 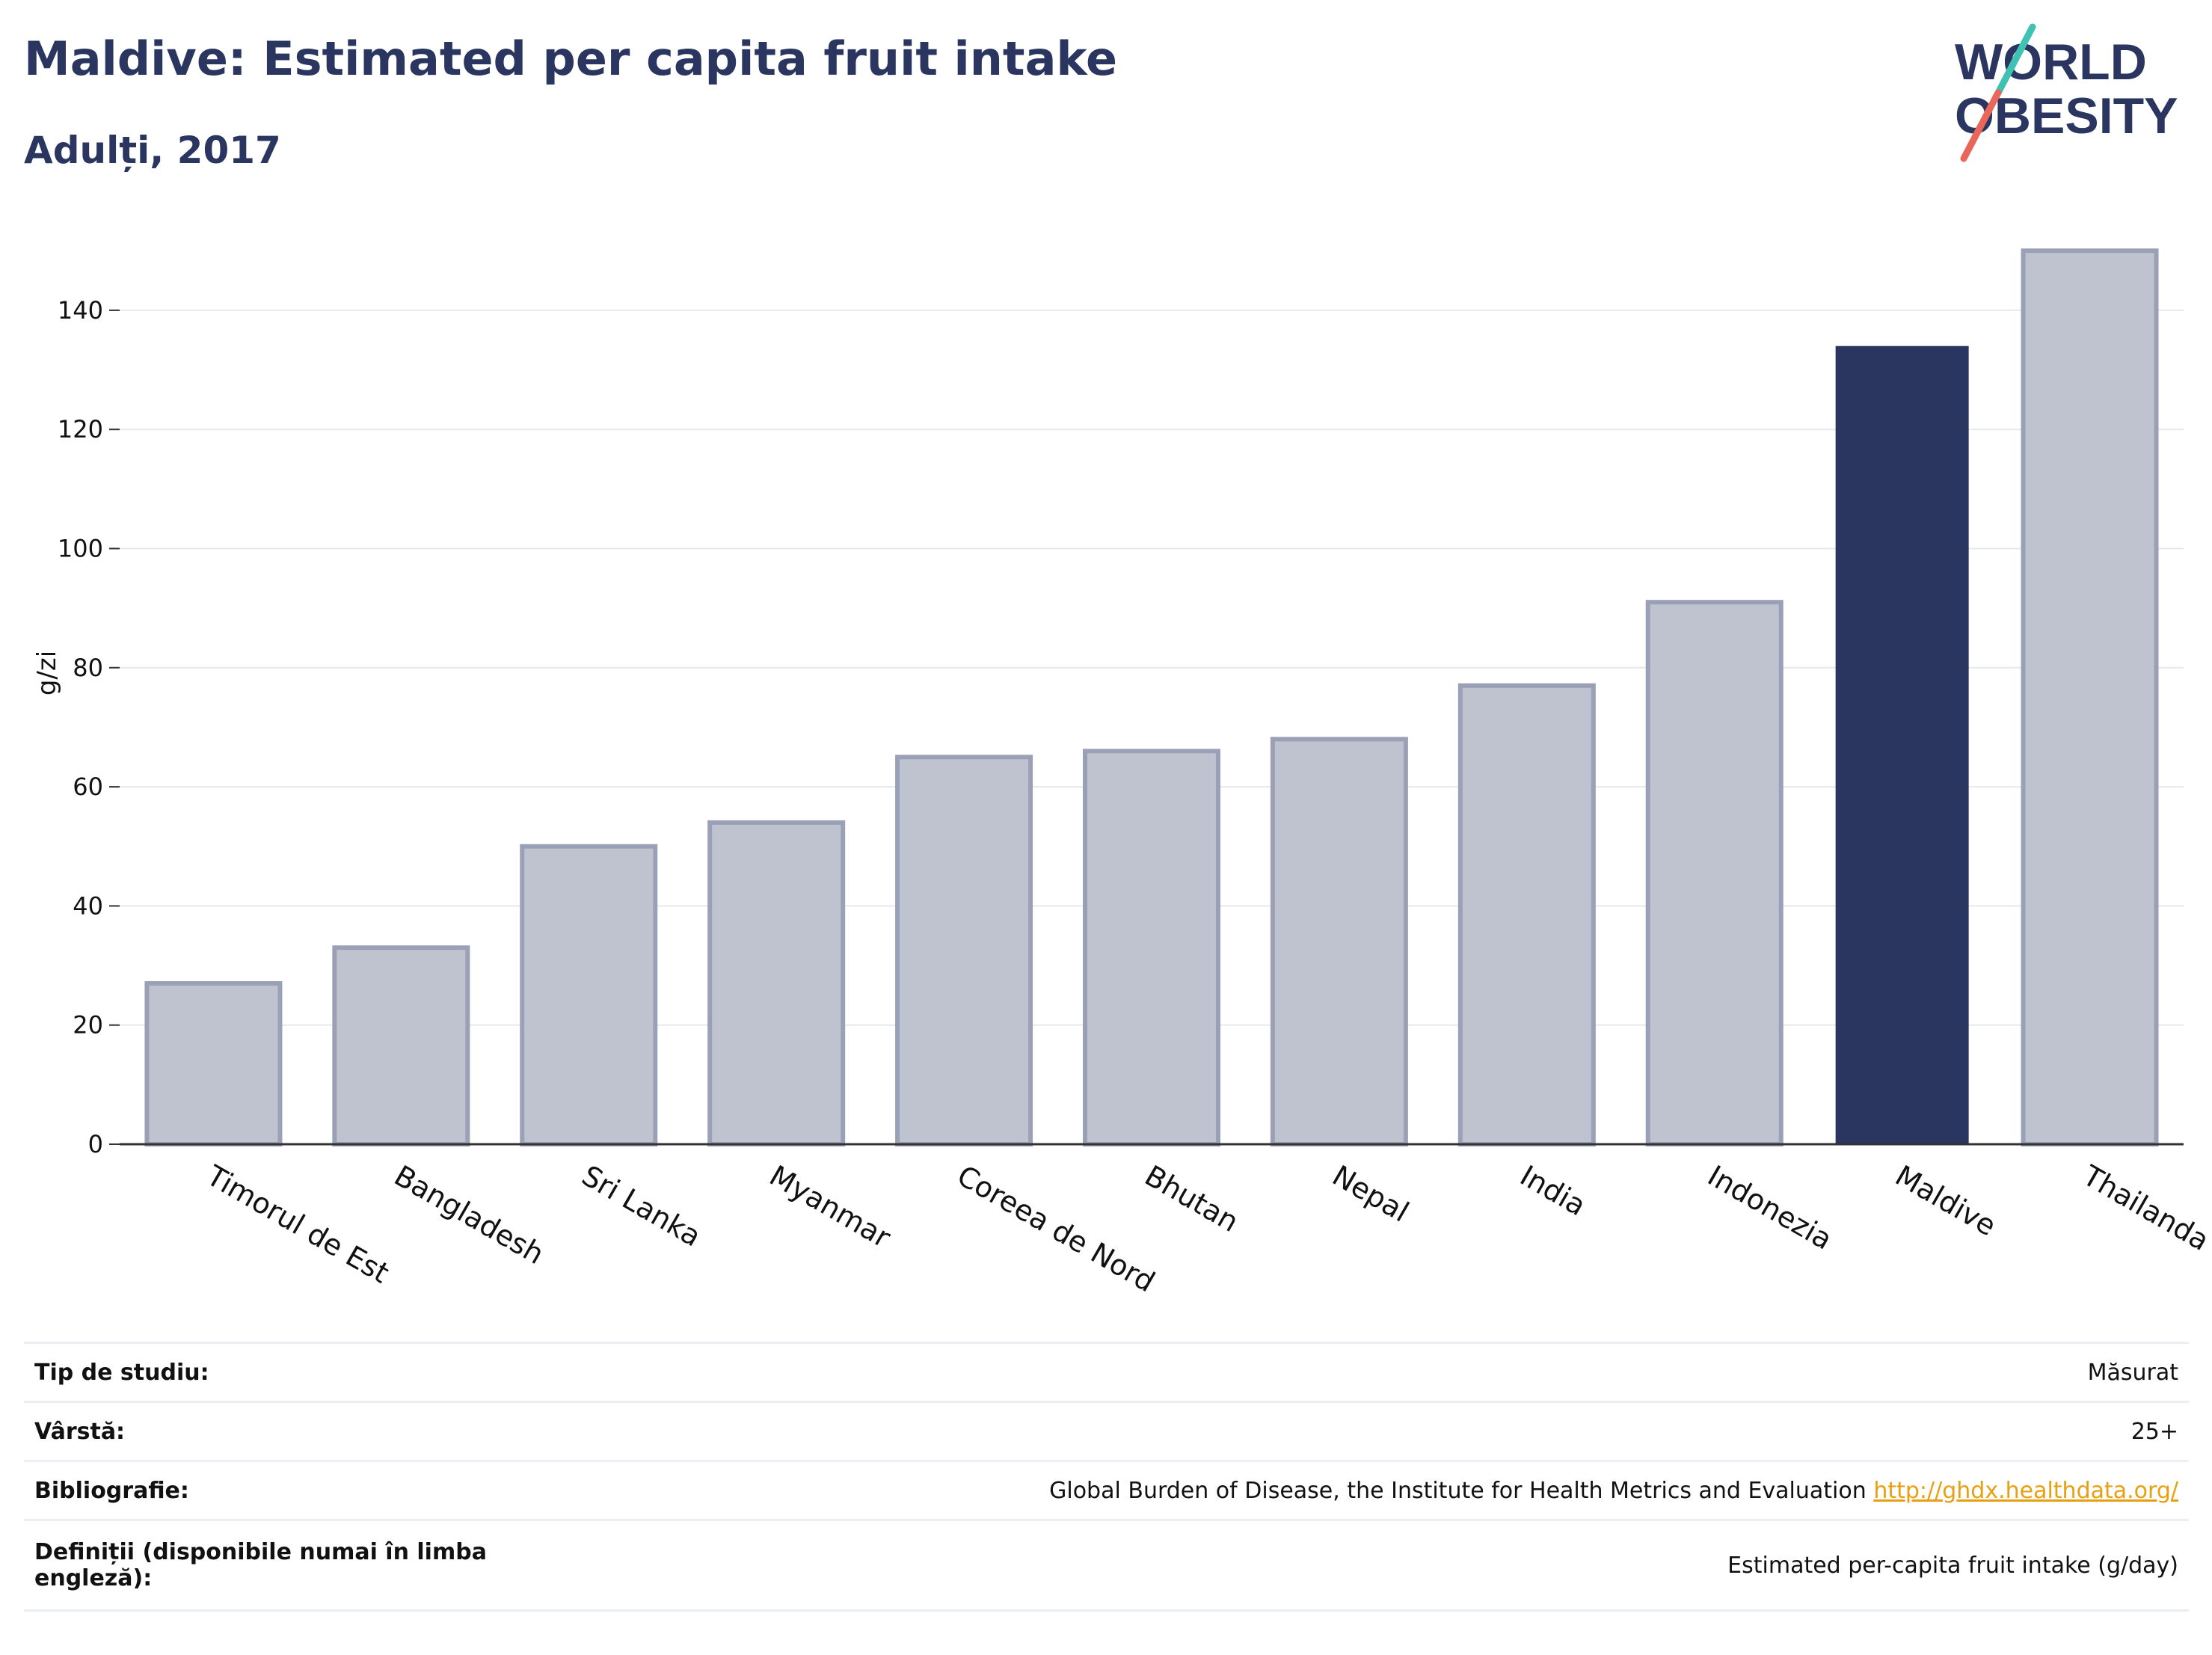 I want to click on logo-word-obesity: OBESITY, so click(x=2066, y=115).